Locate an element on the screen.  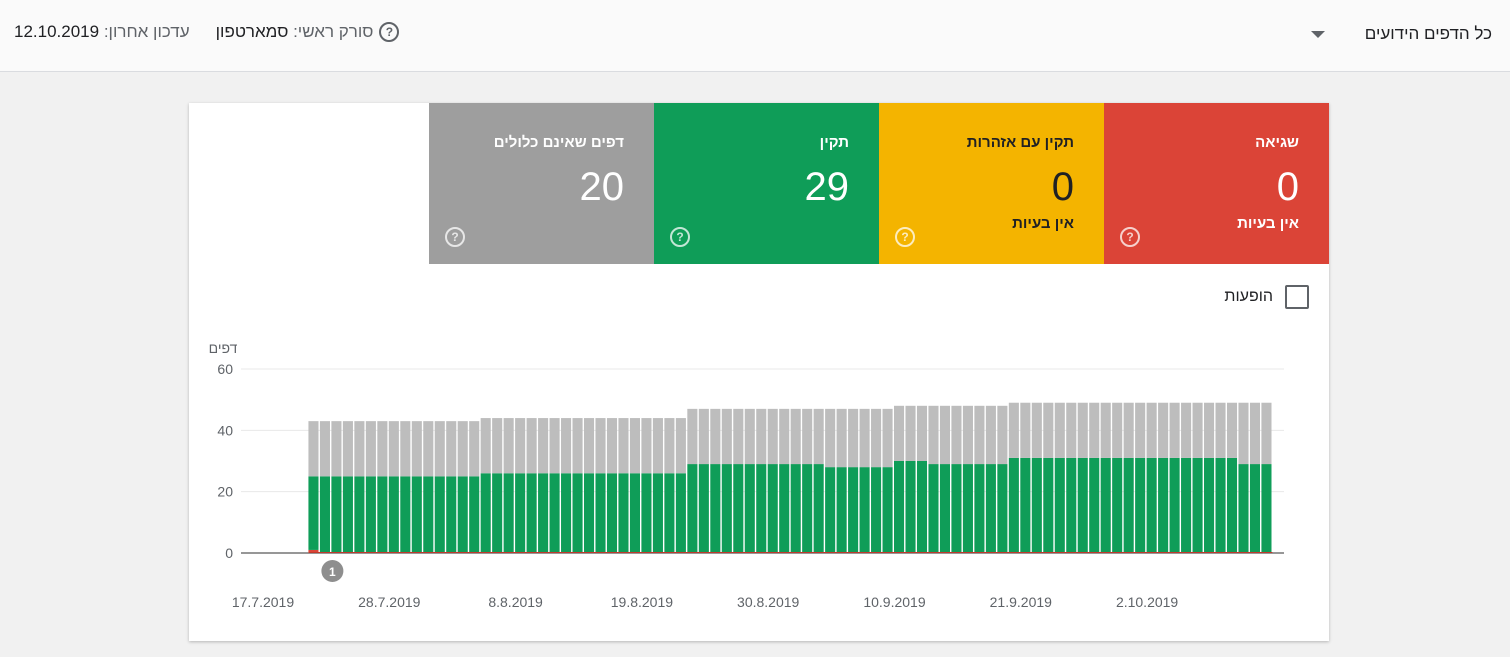
primary-crawler-label: סורק ראשי: is located at coordinates (333, 31).